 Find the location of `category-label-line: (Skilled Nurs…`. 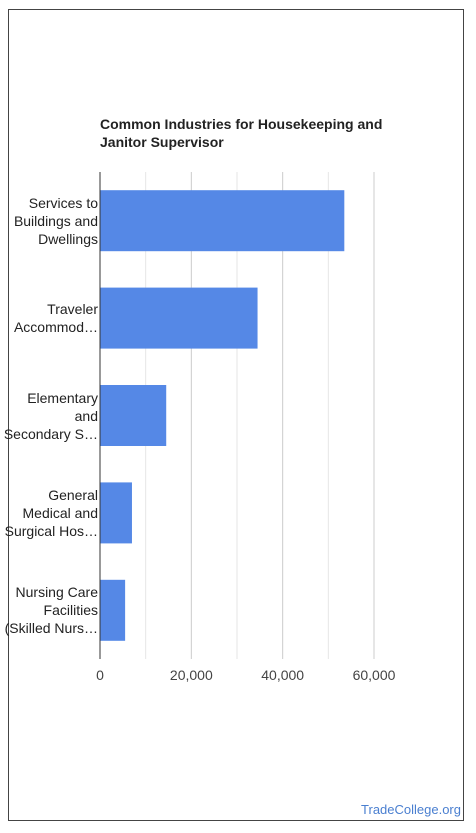

category-label-line: (Skilled Nurs… is located at coordinates (51, 628).